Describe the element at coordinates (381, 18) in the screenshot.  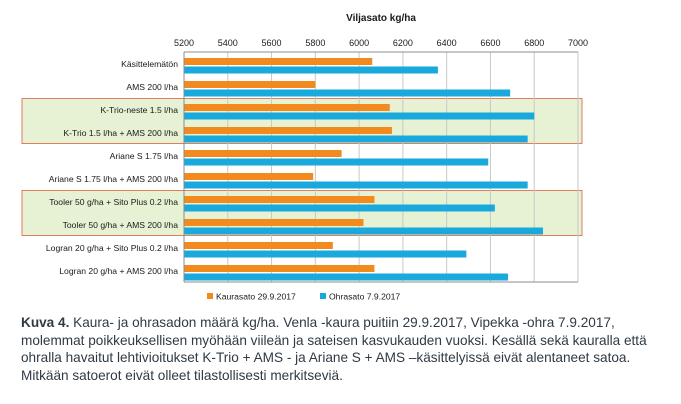
I see `chart-title: Viljasato kg/ha` at that location.